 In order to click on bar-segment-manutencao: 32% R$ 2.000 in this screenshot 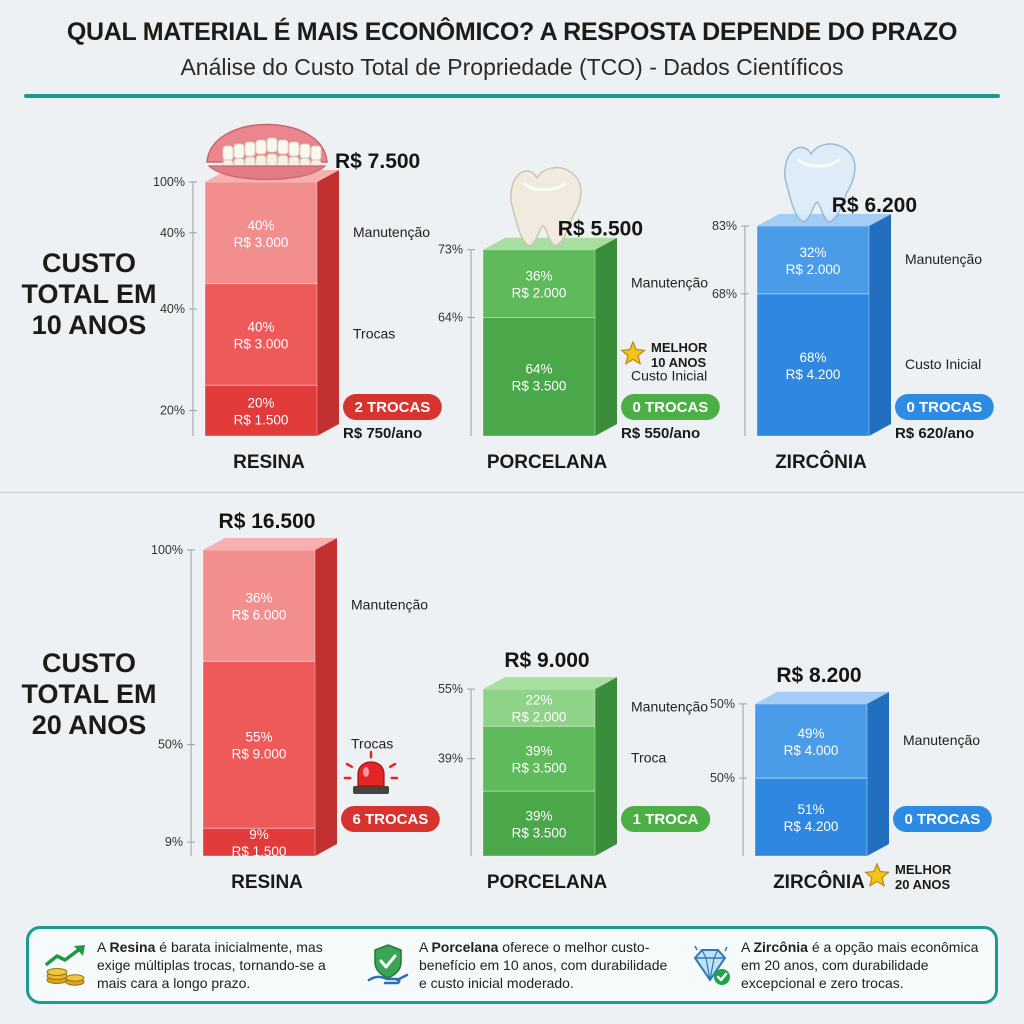, I will do `click(813, 260)`.